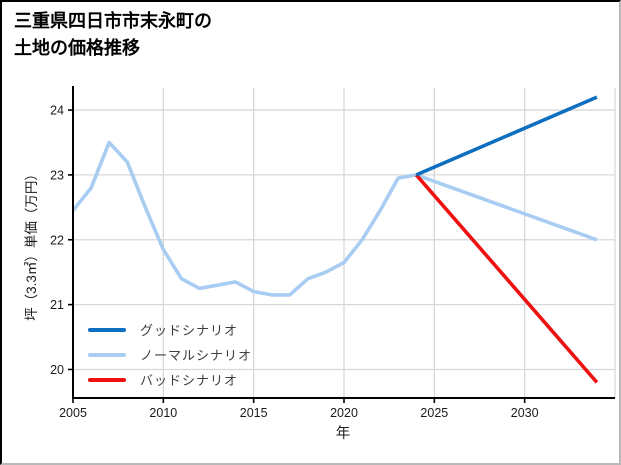 The width and height of the screenshot is (621, 465). Describe the element at coordinates (506, 278) in the screenshot. I see `series-line-bad` at that location.